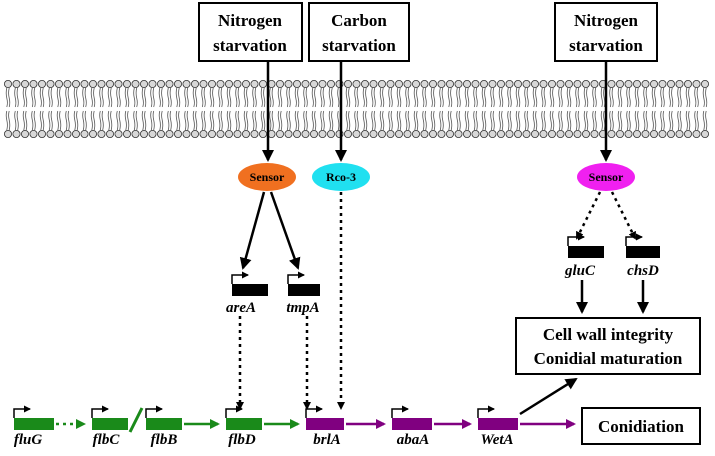 The height and width of the screenshot is (456, 715). What do you see at coordinates (250, 32) in the screenshot?
I see `stimulus-nitrogen-left: Nitrogen starvation` at bounding box center [250, 32].